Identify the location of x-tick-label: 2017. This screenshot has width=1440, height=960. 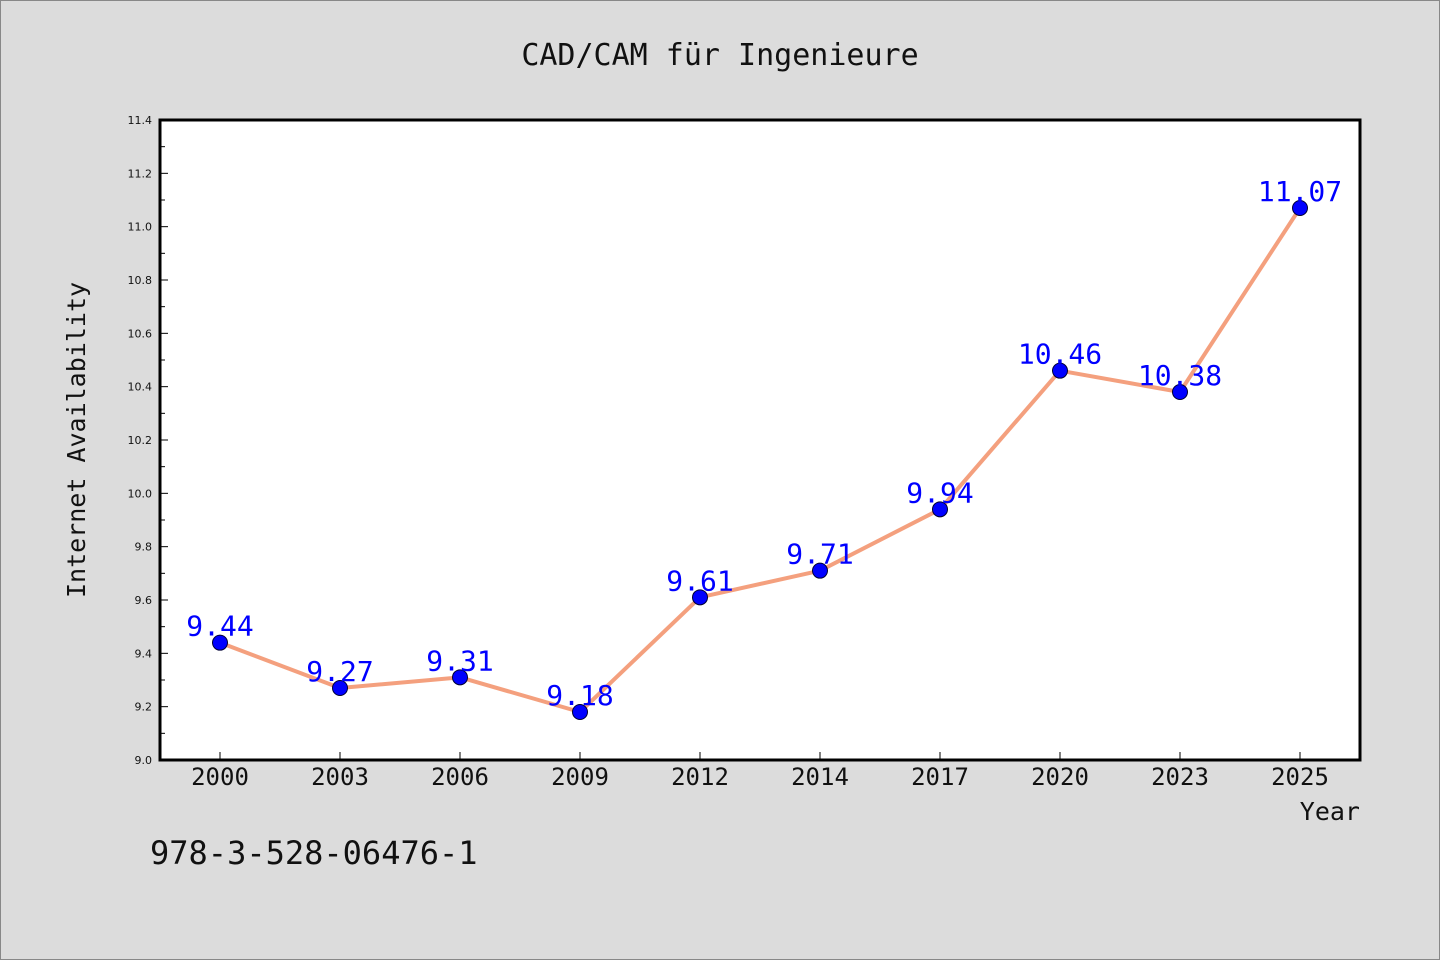
(940, 777).